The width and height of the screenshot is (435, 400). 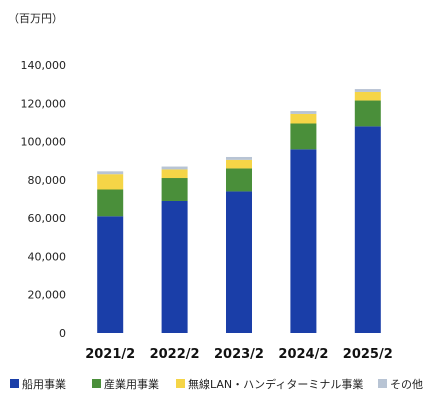 I want to click on y-tick-label: 60,000, so click(x=47, y=218).